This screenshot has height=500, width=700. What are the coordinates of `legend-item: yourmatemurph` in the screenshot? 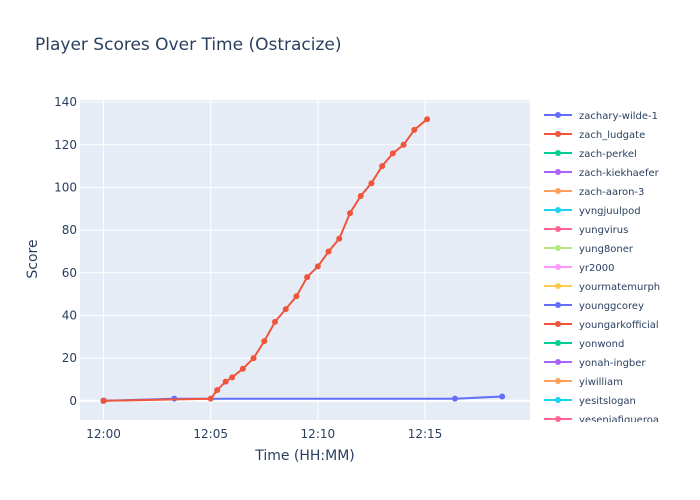 It's located at (602, 287).